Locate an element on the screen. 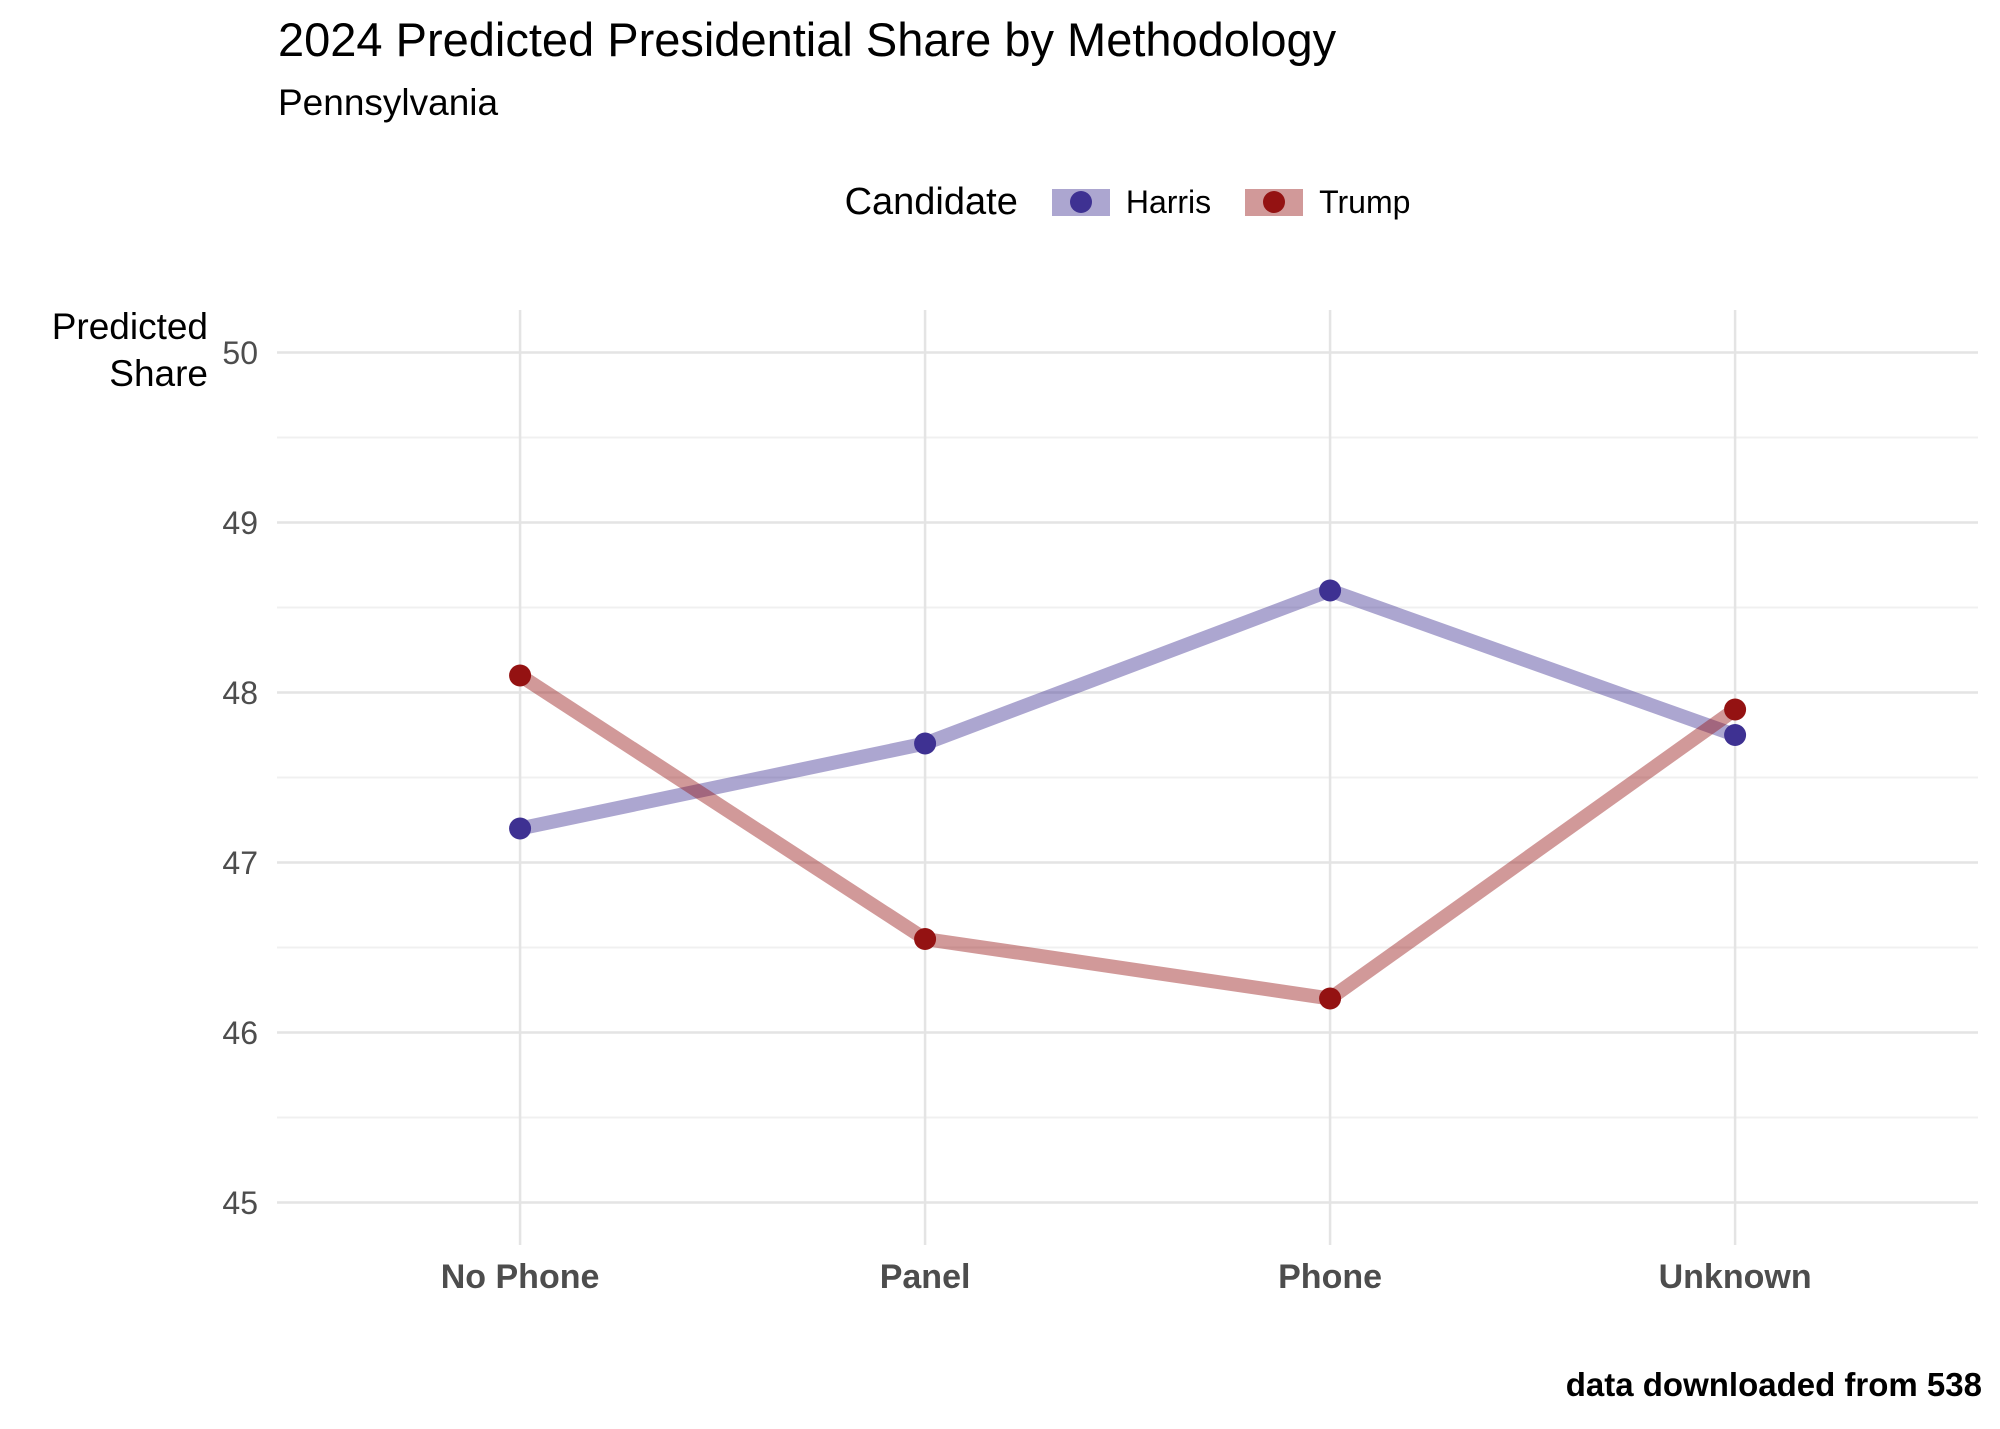 The height and width of the screenshot is (1429, 2000). x-tick-label: Unknown is located at coordinates (1735, 1277).